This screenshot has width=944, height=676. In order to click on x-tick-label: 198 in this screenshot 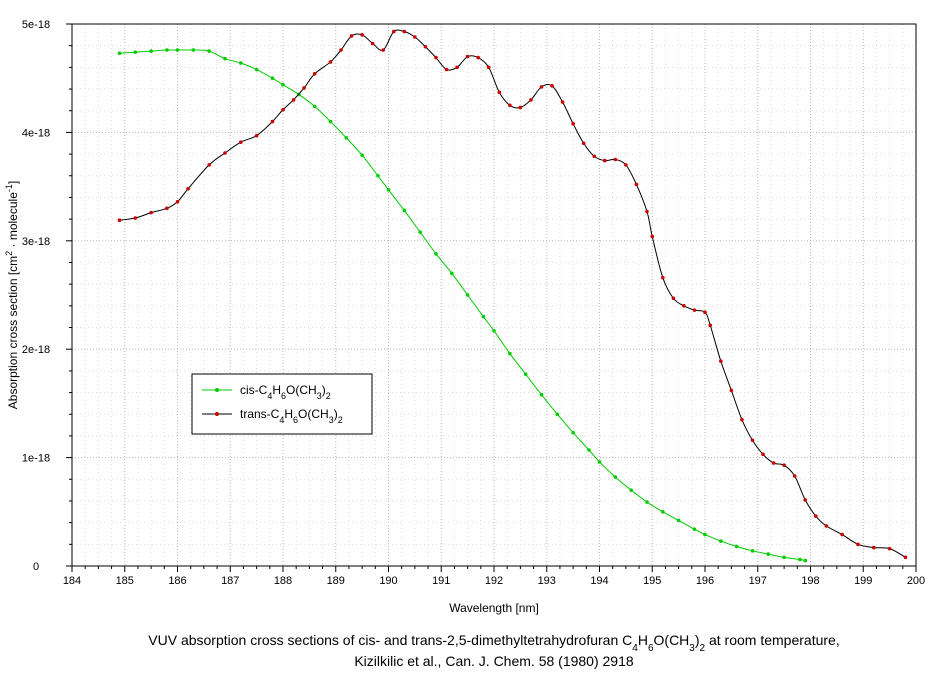, I will do `click(810, 581)`.